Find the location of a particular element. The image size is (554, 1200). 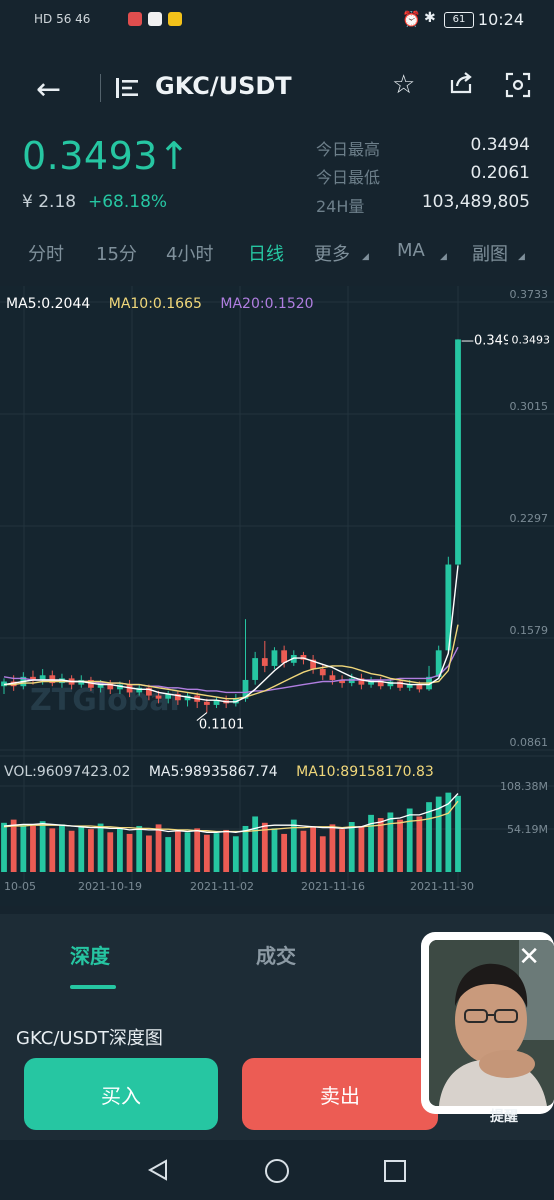

active-tab-indicator is located at coordinates (93, 987).